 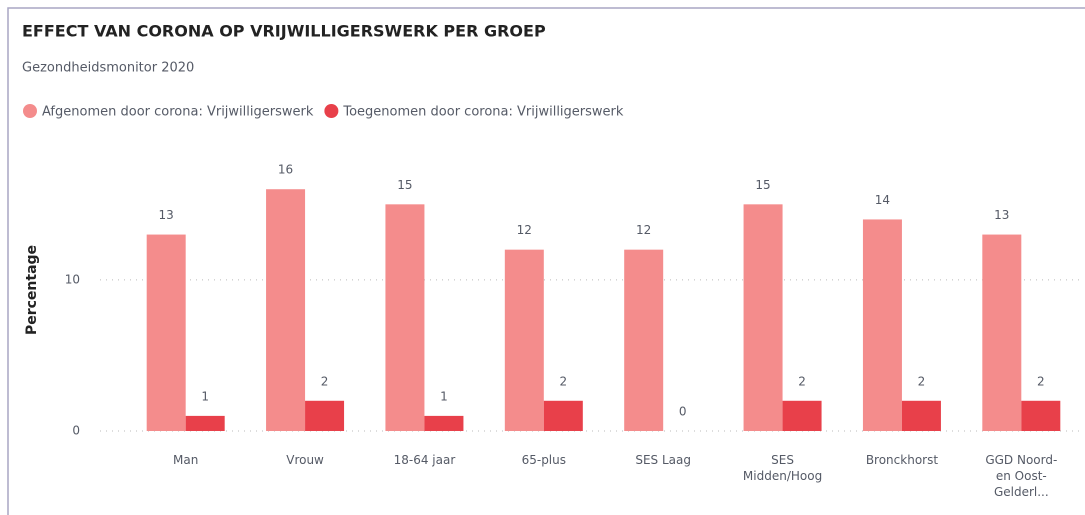 I want to click on x-tick-label: Vrouw, so click(x=305, y=460).